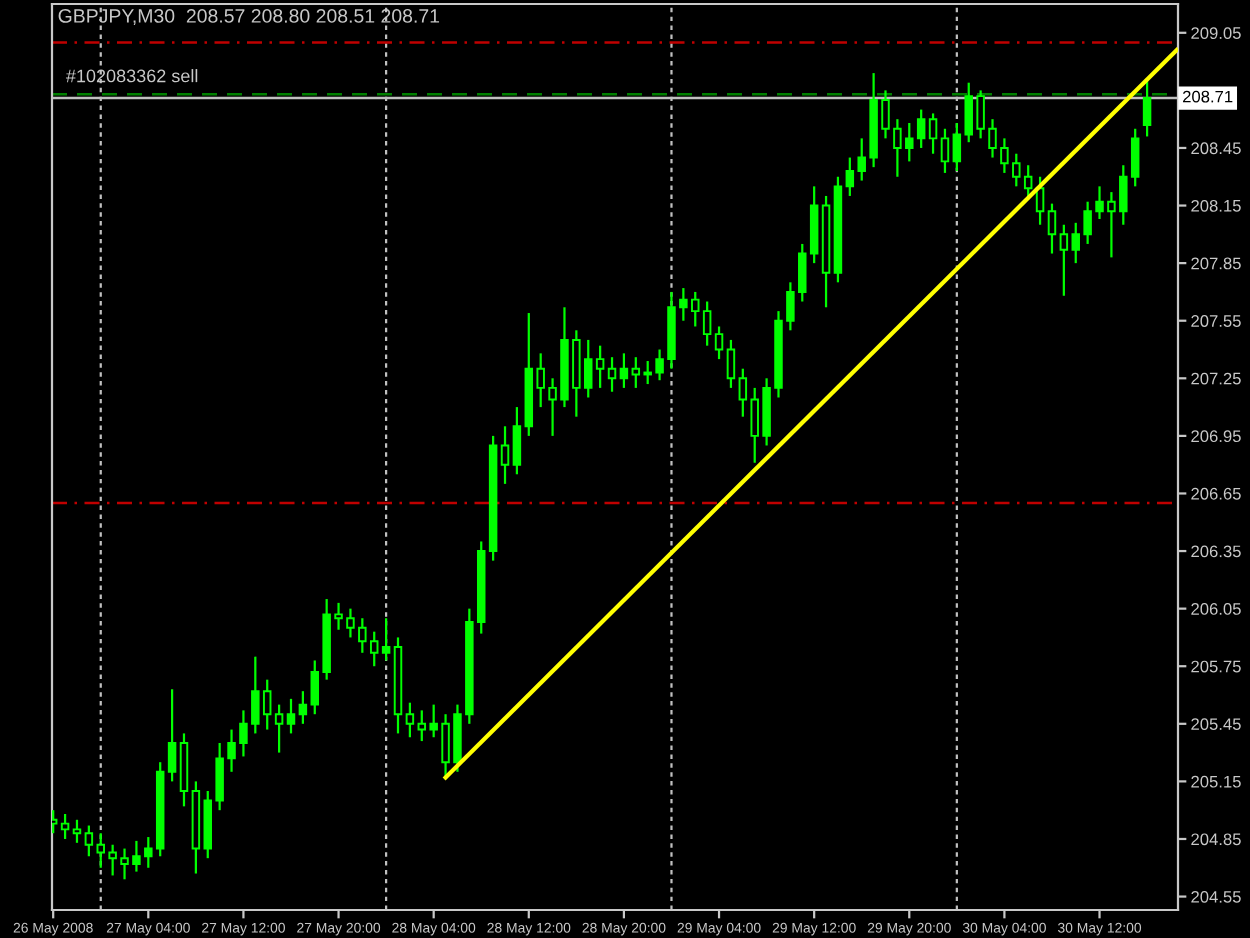 This screenshot has width=1250, height=938. Describe the element at coordinates (1216, 436) in the screenshot. I see `y-tick-label: 206.95` at that location.